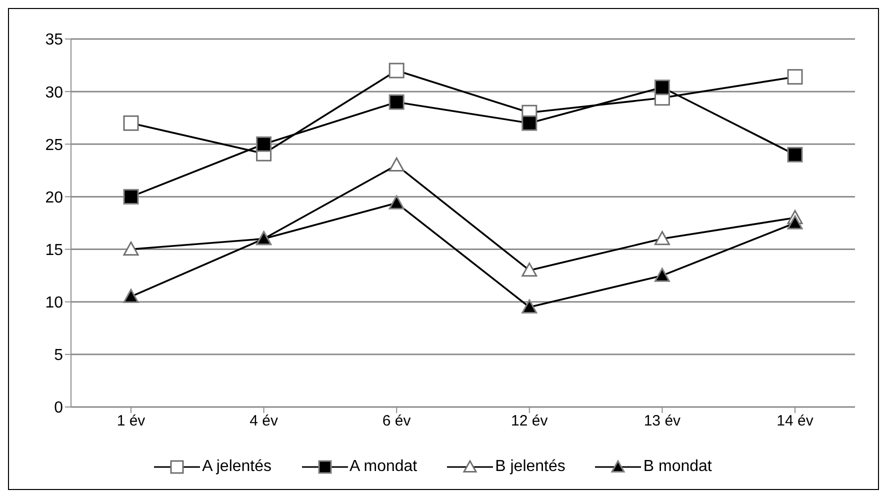  I want to click on y-tick-label: 5, so click(59, 355).